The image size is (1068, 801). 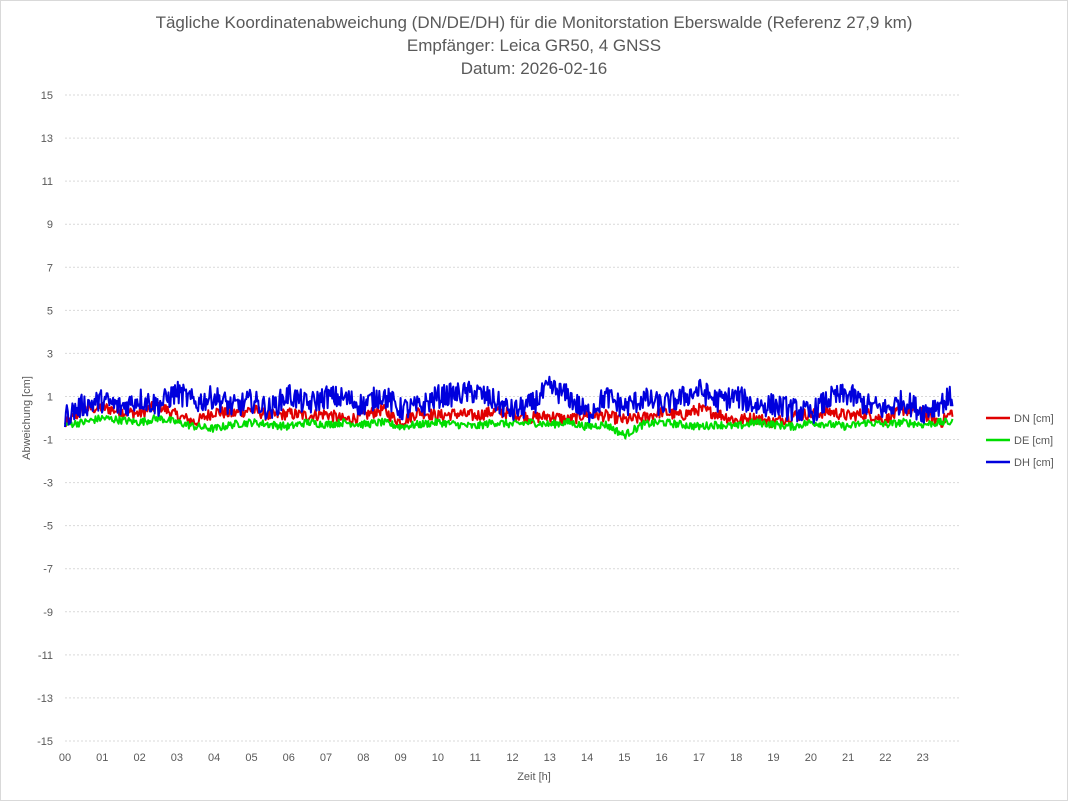 I want to click on x-tick-label: 12, so click(x=512, y=758).